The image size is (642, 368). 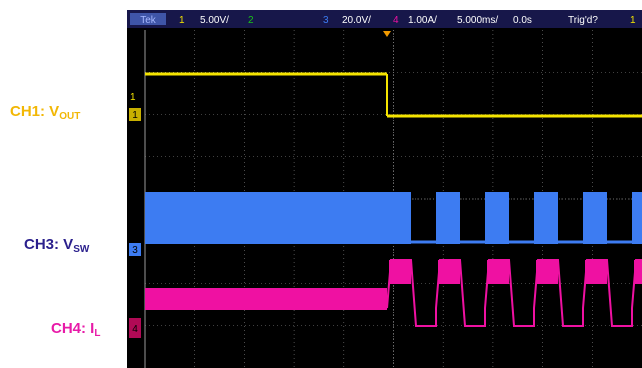 What do you see at coordinates (422, 20) in the screenshot?
I see `ch4-scale: 1.00A/` at bounding box center [422, 20].